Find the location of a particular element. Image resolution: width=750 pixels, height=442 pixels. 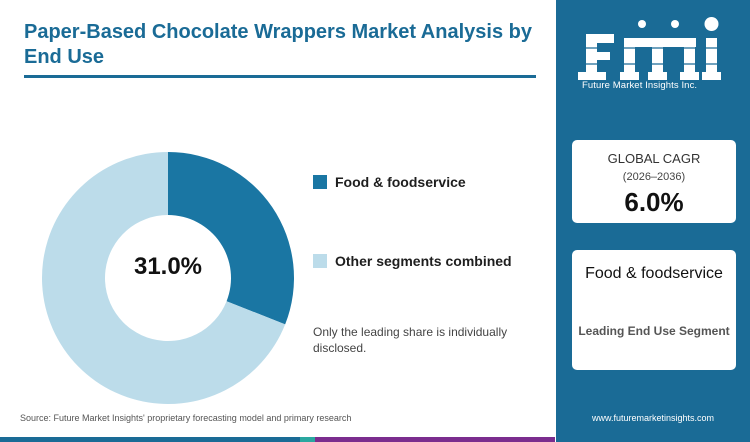

logo-subtitle: Future Market Insights Inc. is located at coordinates (640, 85).